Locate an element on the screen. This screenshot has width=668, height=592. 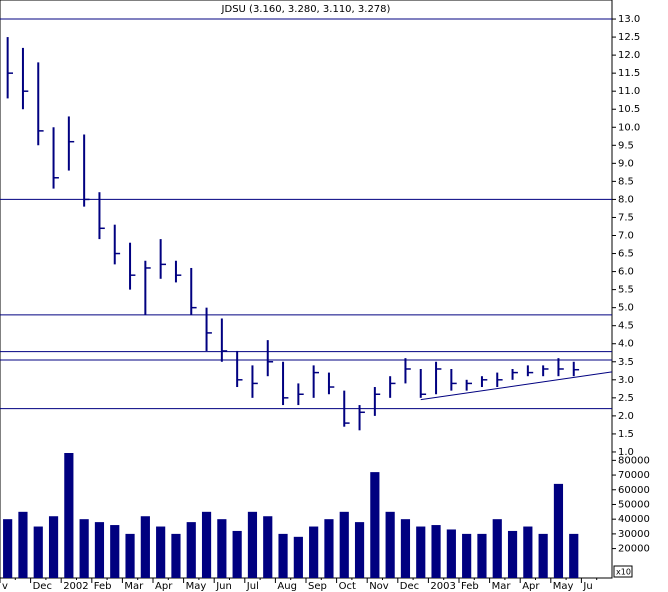
chart-title: JDSU (3.160, 3.280, 3.110, 3.278) is located at coordinates (306, 9).